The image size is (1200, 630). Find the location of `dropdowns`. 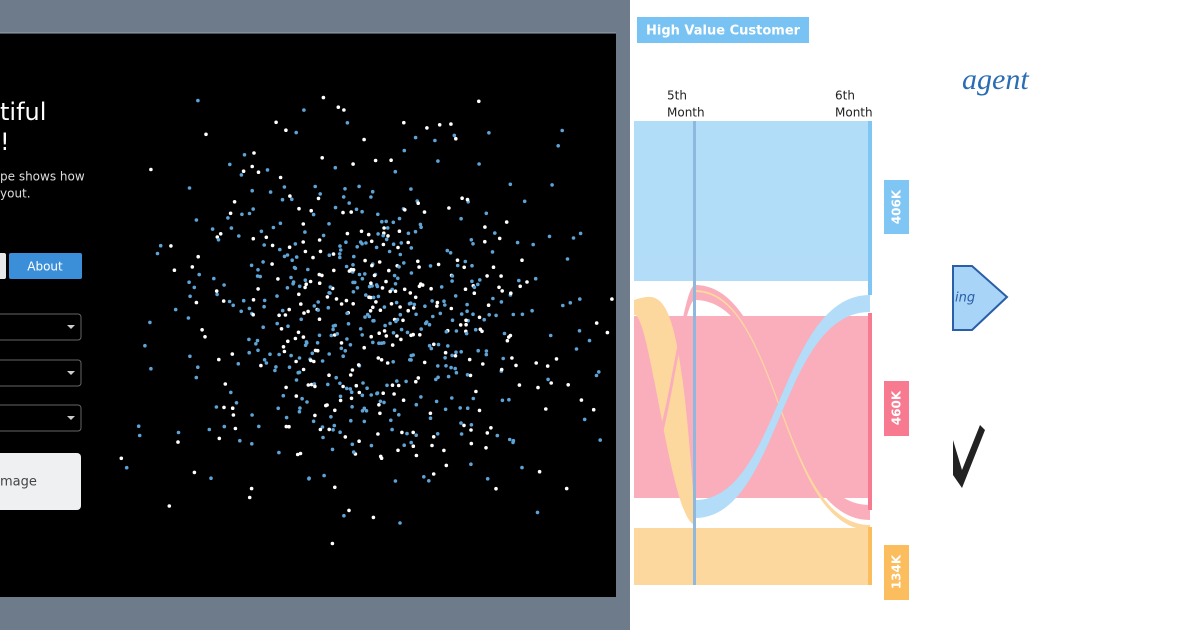

dropdowns is located at coordinates (41, 372).